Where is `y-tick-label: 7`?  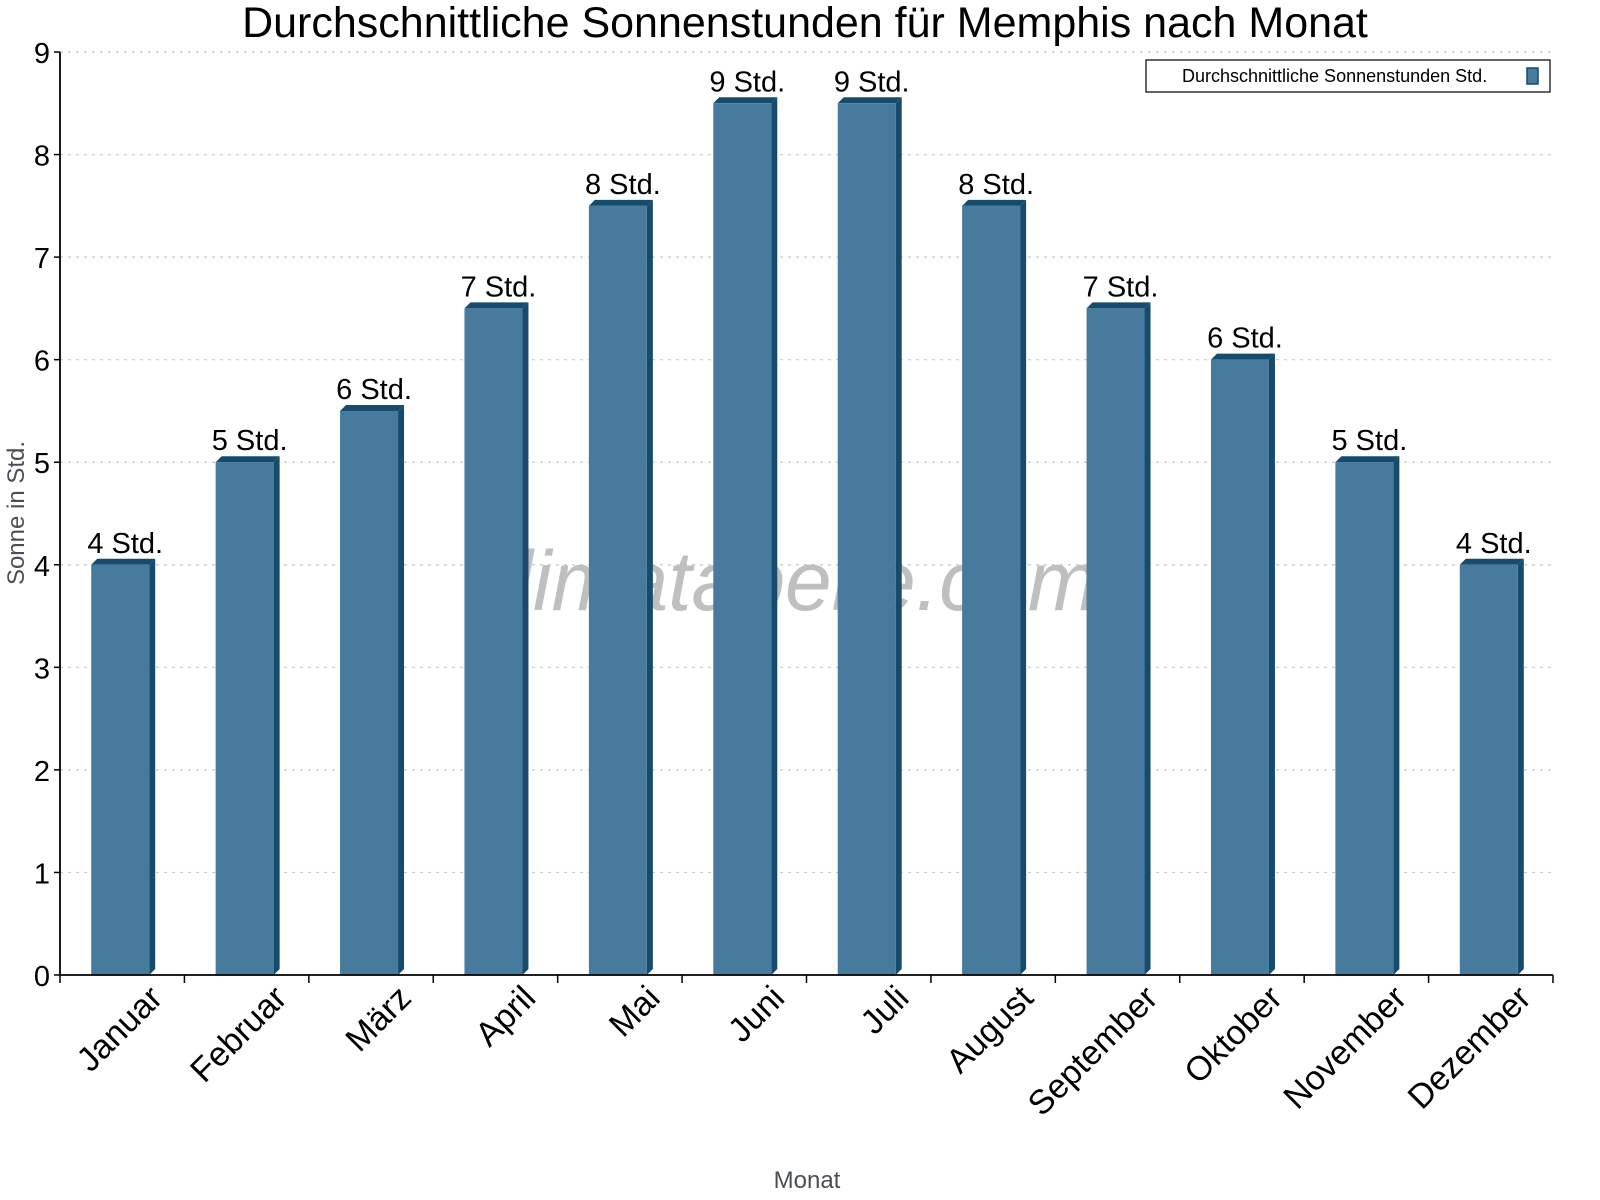 y-tick-label: 7 is located at coordinates (42, 259).